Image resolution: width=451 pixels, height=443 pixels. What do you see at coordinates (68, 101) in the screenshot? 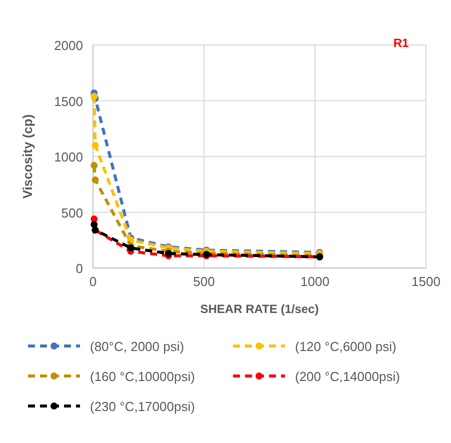
I see `y-tick-label: 1500` at bounding box center [68, 101].